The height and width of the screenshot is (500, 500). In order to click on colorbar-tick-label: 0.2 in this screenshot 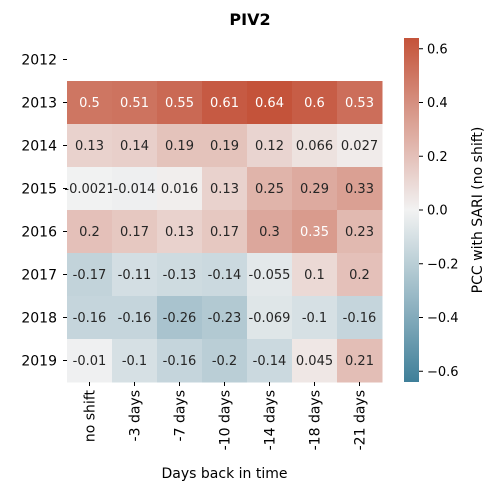, I will do `click(437, 157)`.